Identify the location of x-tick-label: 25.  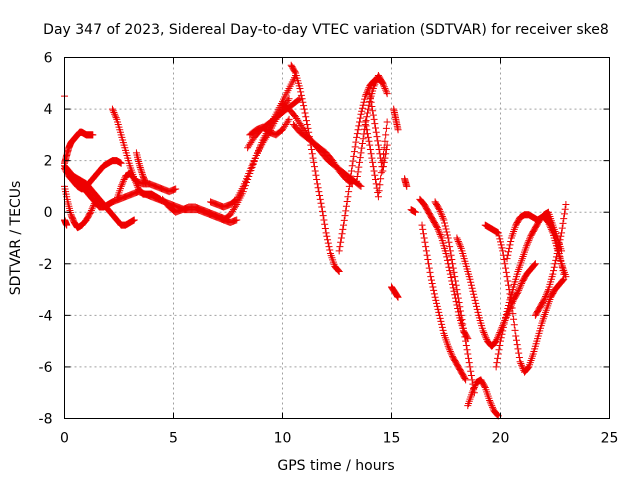
(610, 439).